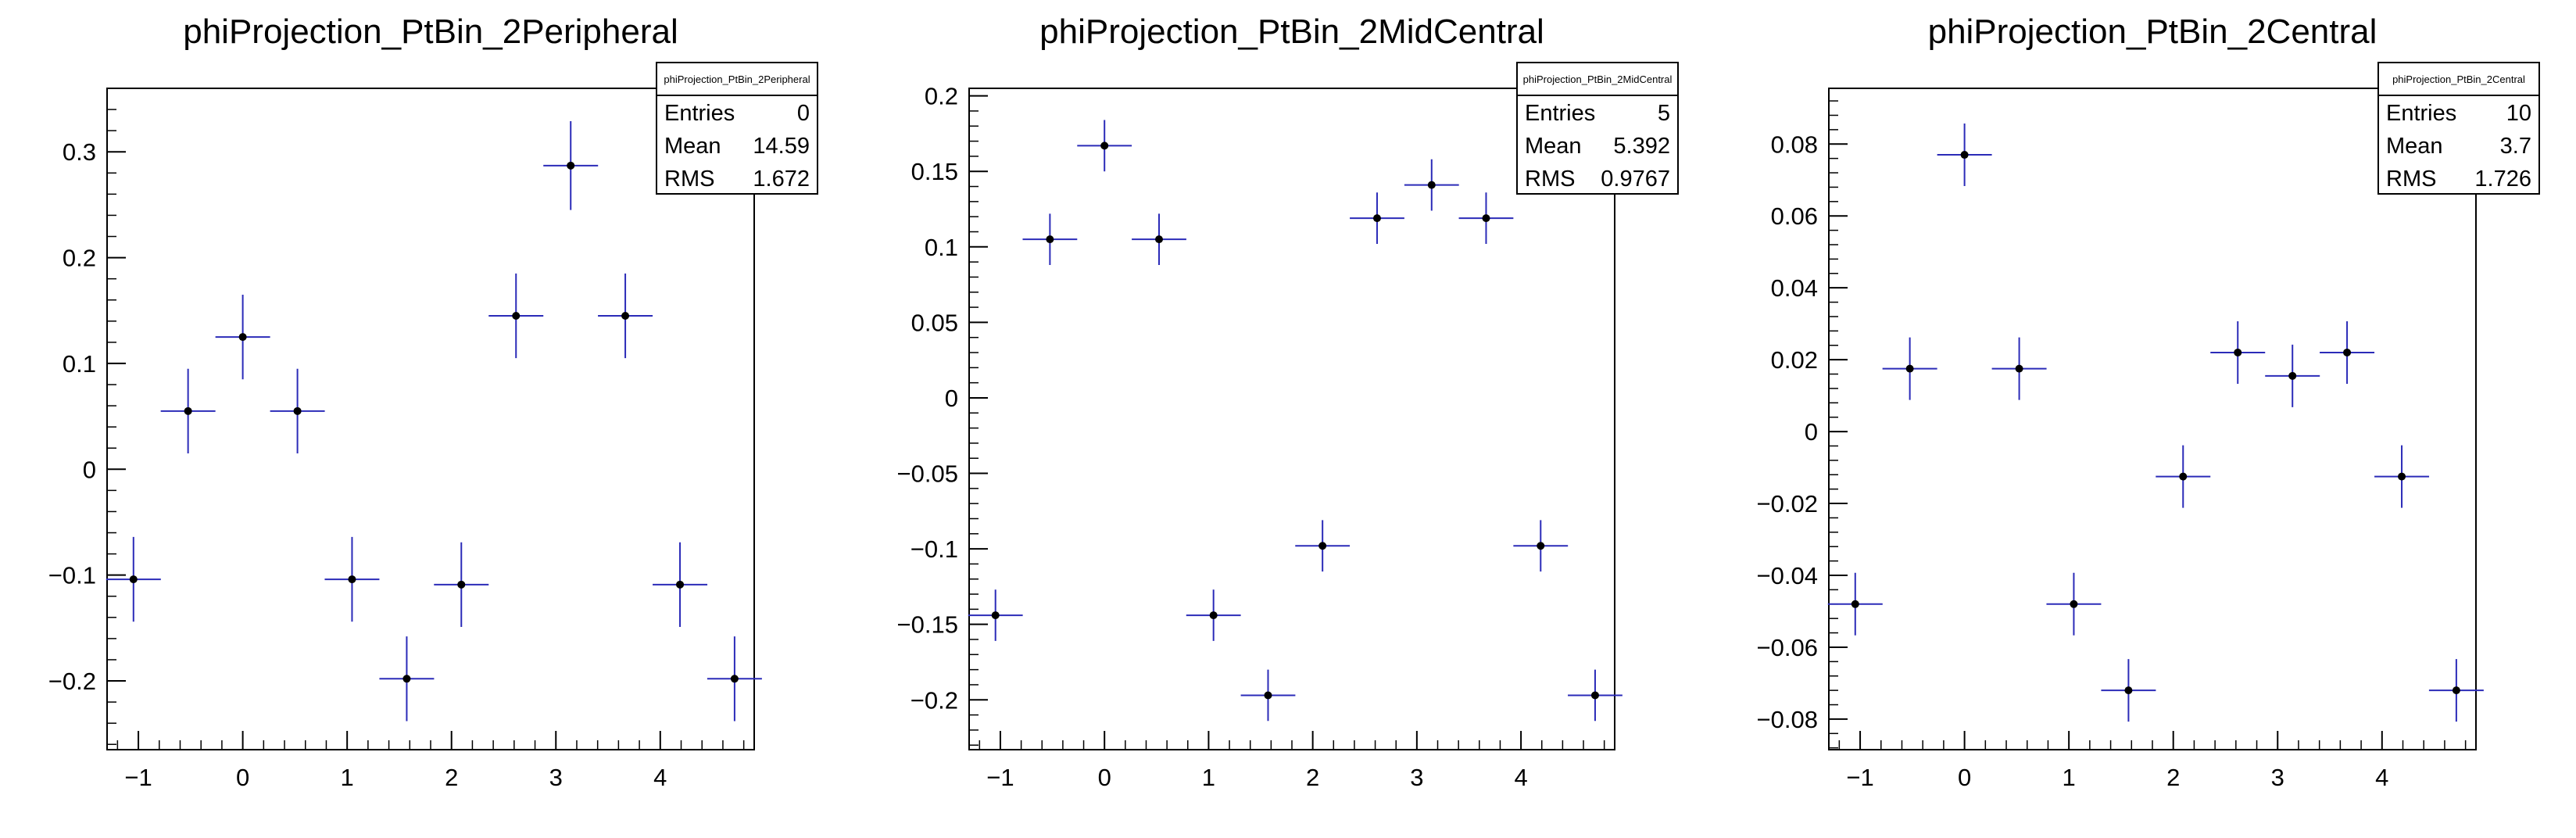  I want to click on stats-value: 14.59, so click(781, 146).